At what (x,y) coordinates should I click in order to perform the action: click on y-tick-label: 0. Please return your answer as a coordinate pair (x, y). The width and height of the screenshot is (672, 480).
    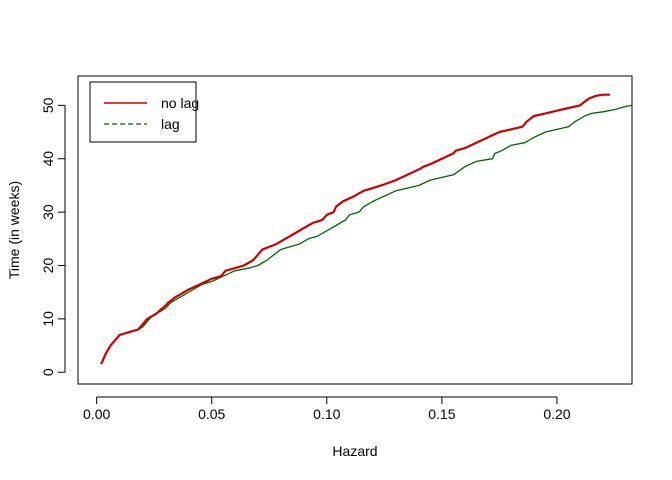
    Looking at the image, I should click on (48, 372).